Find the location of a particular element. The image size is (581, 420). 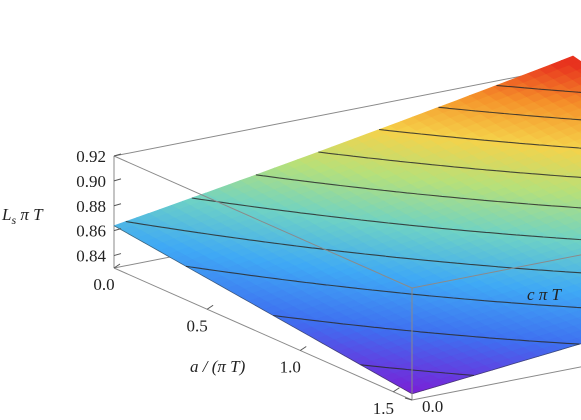

x-tick-label: 1.5 is located at coordinates (383, 408).